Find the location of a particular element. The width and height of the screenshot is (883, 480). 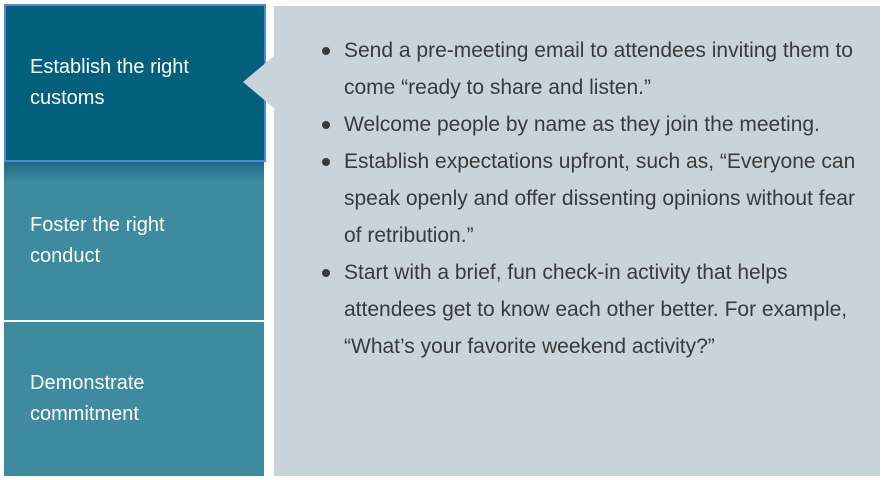

tab-divider is located at coordinates (134, 321).